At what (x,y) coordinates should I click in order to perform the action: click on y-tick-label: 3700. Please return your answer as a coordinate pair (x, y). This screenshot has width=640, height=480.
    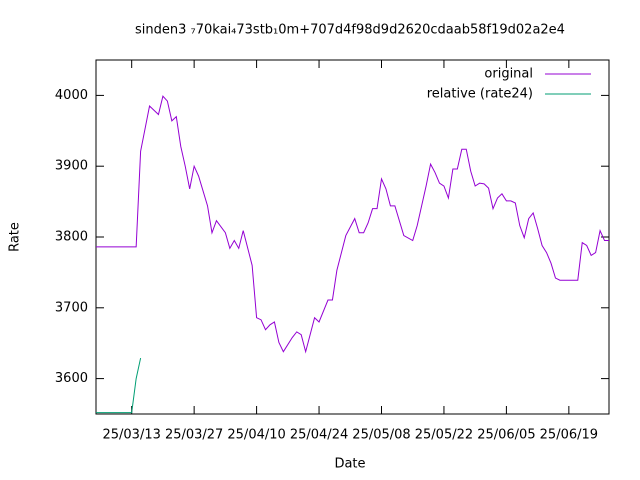
    Looking at the image, I should click on (71, 307).